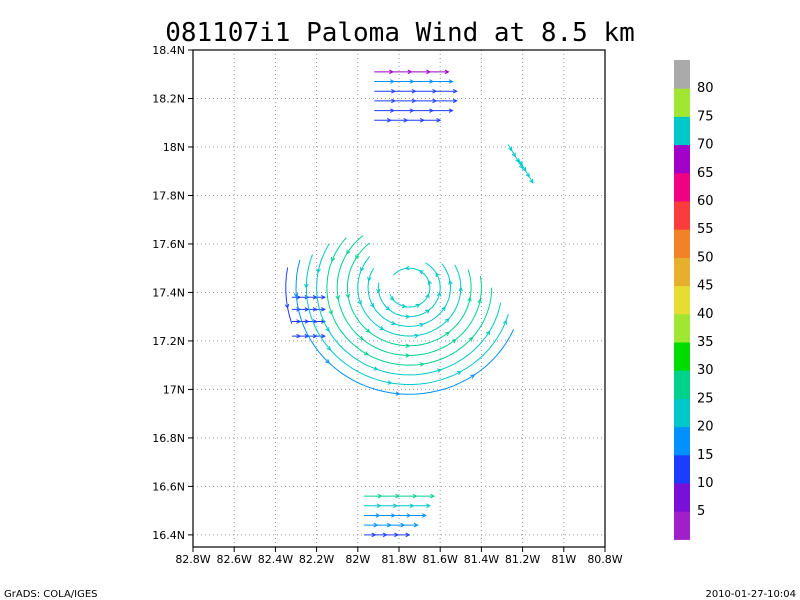  Describe the element at coordinates (168, 195) in the screenshot. I see `y-tick-label: 17.8N` at that location.